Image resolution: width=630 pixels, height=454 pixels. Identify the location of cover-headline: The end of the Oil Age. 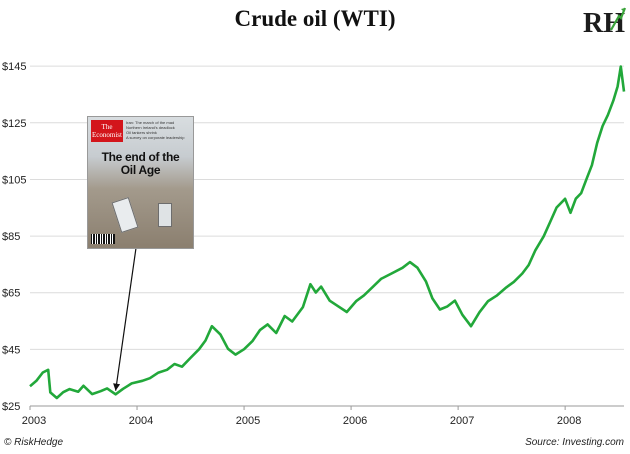
(140, 164).